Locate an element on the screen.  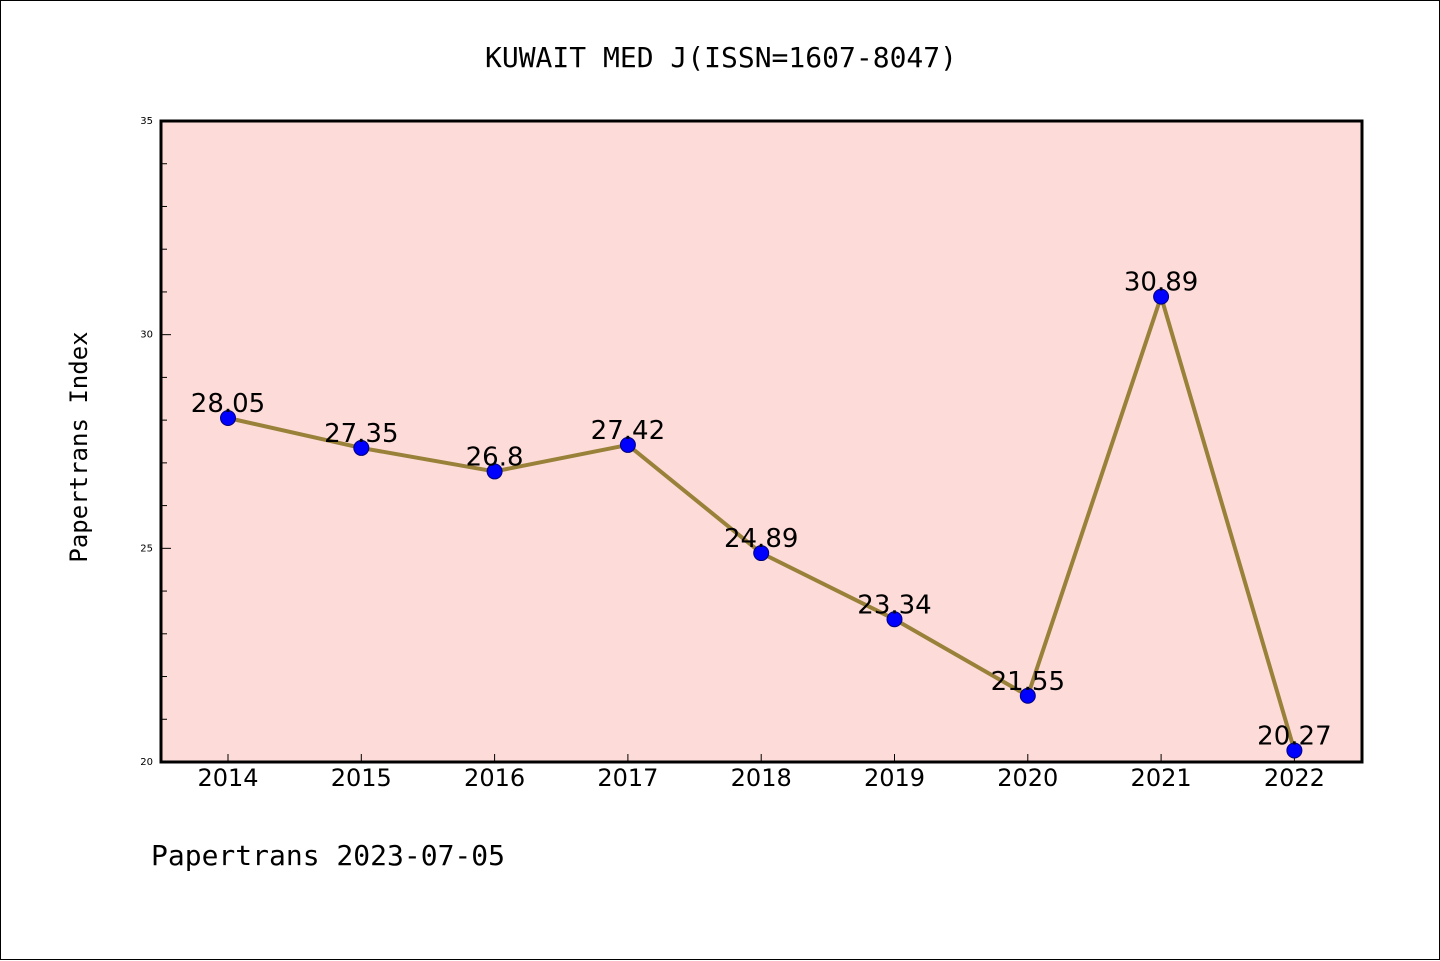
x-tick-label: 2022 is located at coordinates (1294, 778).